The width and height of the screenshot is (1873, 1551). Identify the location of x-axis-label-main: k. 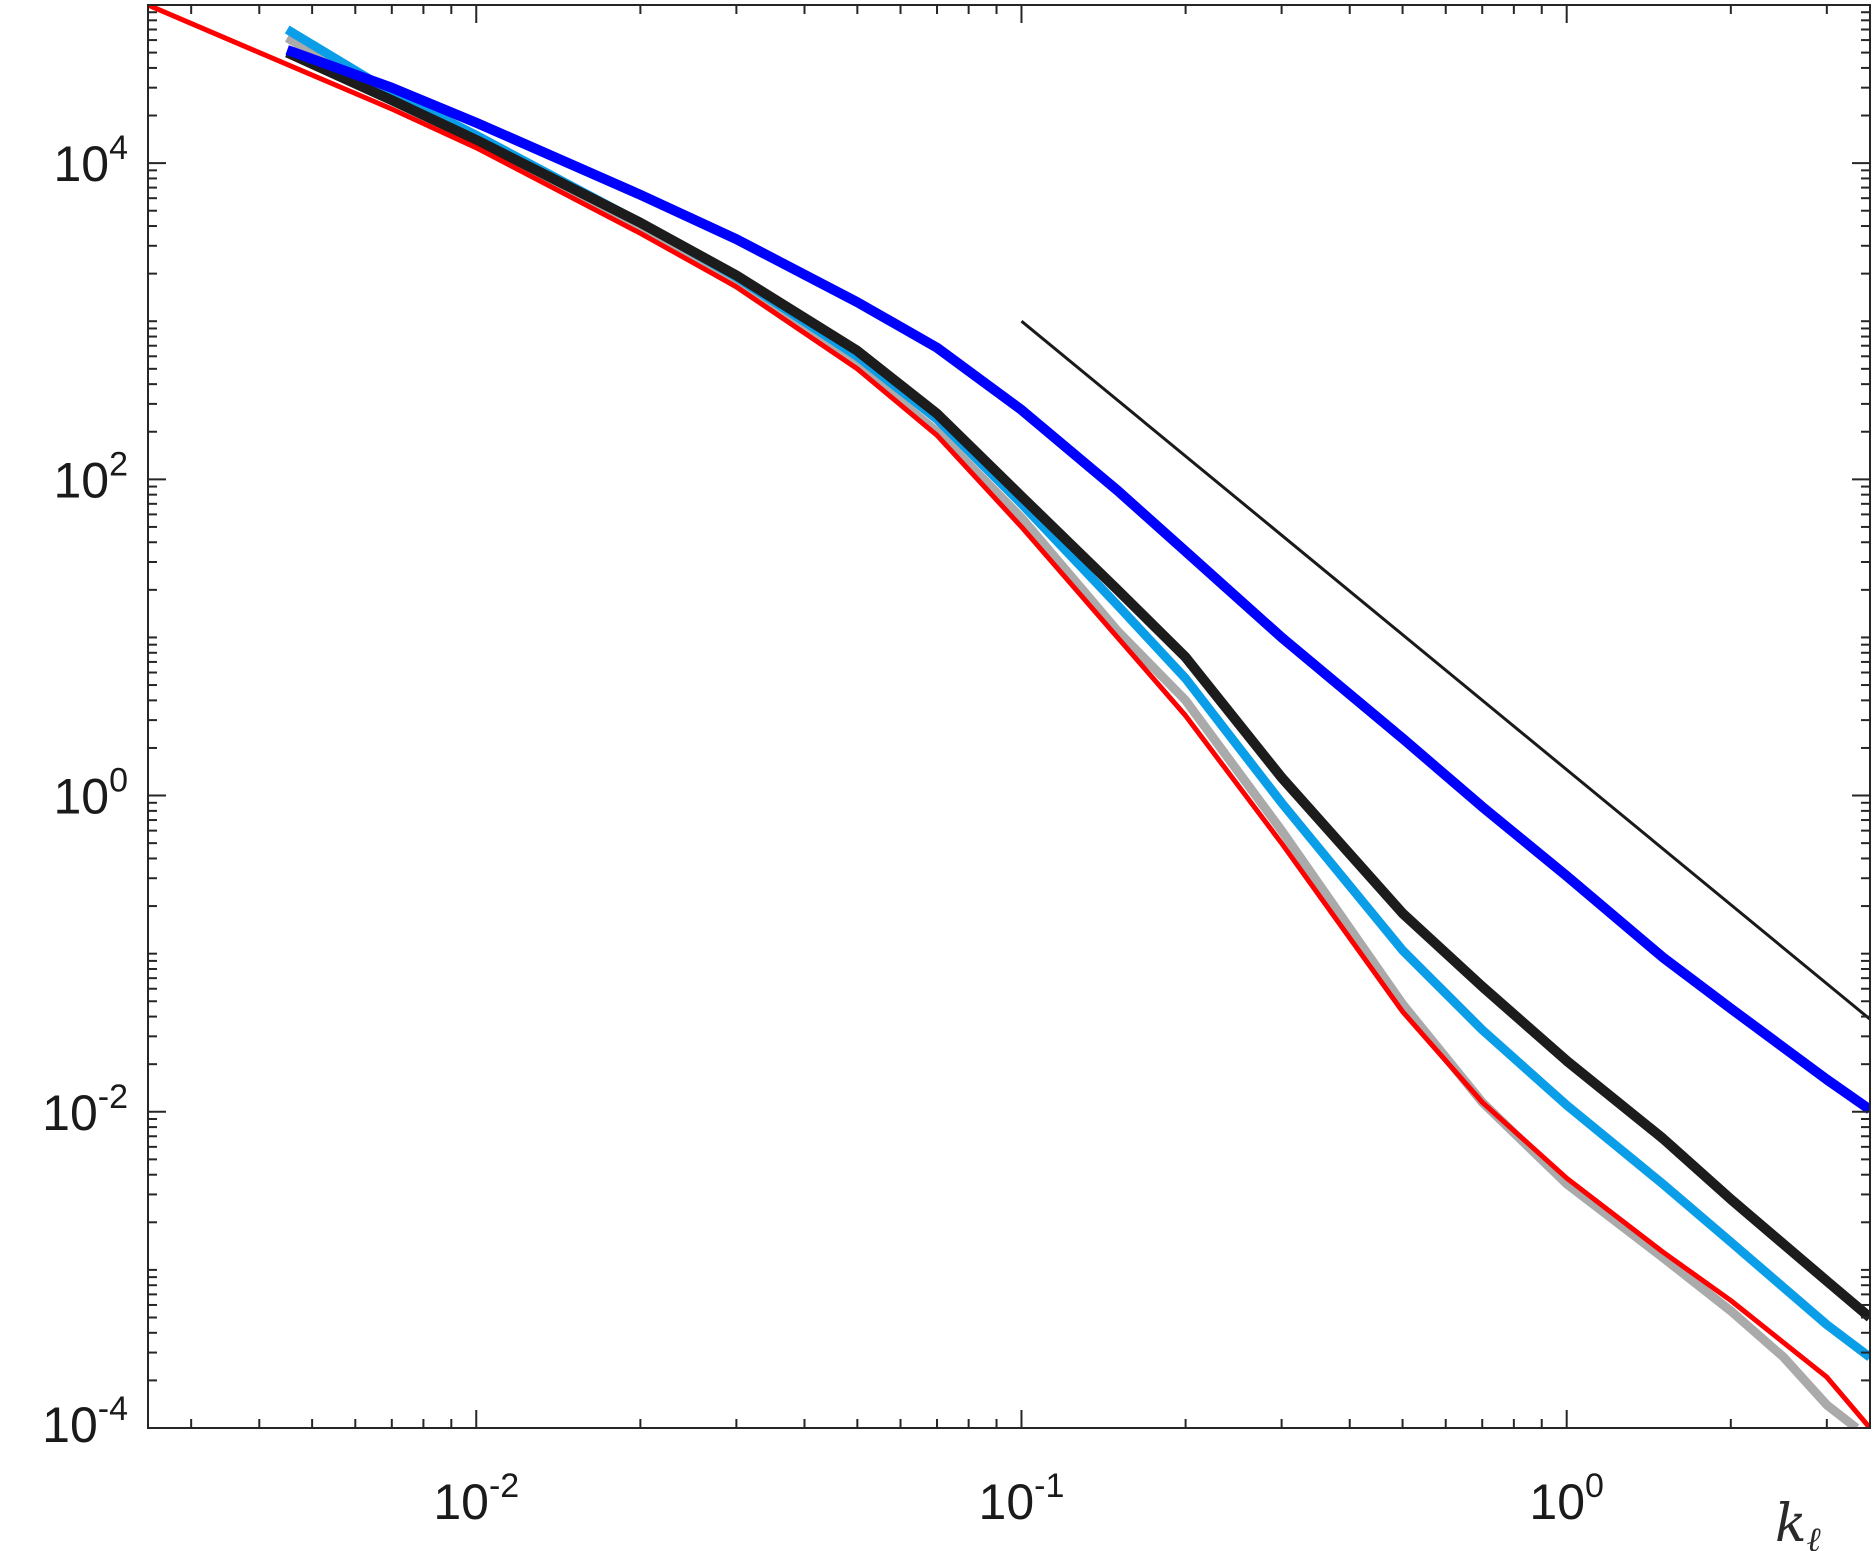
(1791, 1522).